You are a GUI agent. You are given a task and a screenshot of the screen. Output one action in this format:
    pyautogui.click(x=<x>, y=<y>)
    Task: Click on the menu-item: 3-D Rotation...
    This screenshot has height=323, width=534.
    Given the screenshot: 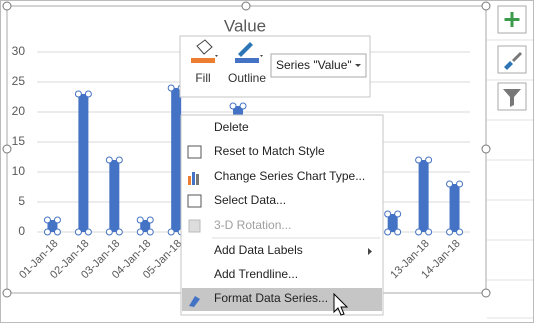 What is the action you would take?
    pyautogui.click(x=252, y=225)
    